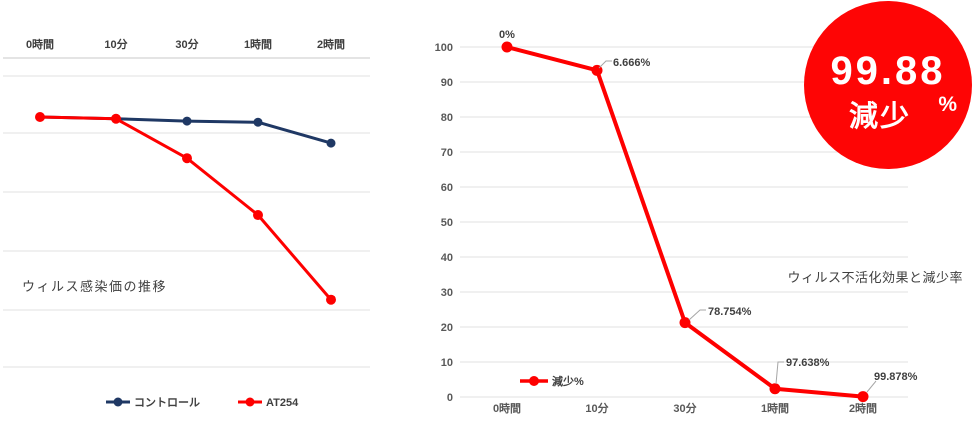 The width and height of the screenshot is (975, 426). I want to click on right-y-label: 90, so click(447, 83).